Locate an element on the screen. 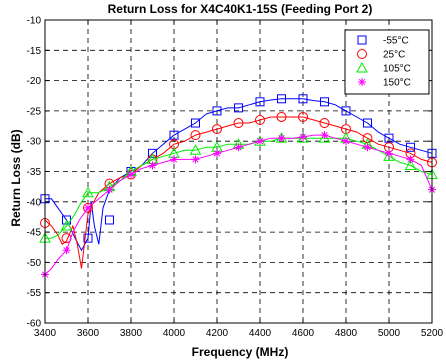 The image size is (446, 364). x-tick-label: 5000 is located at coordinates (389, 333).